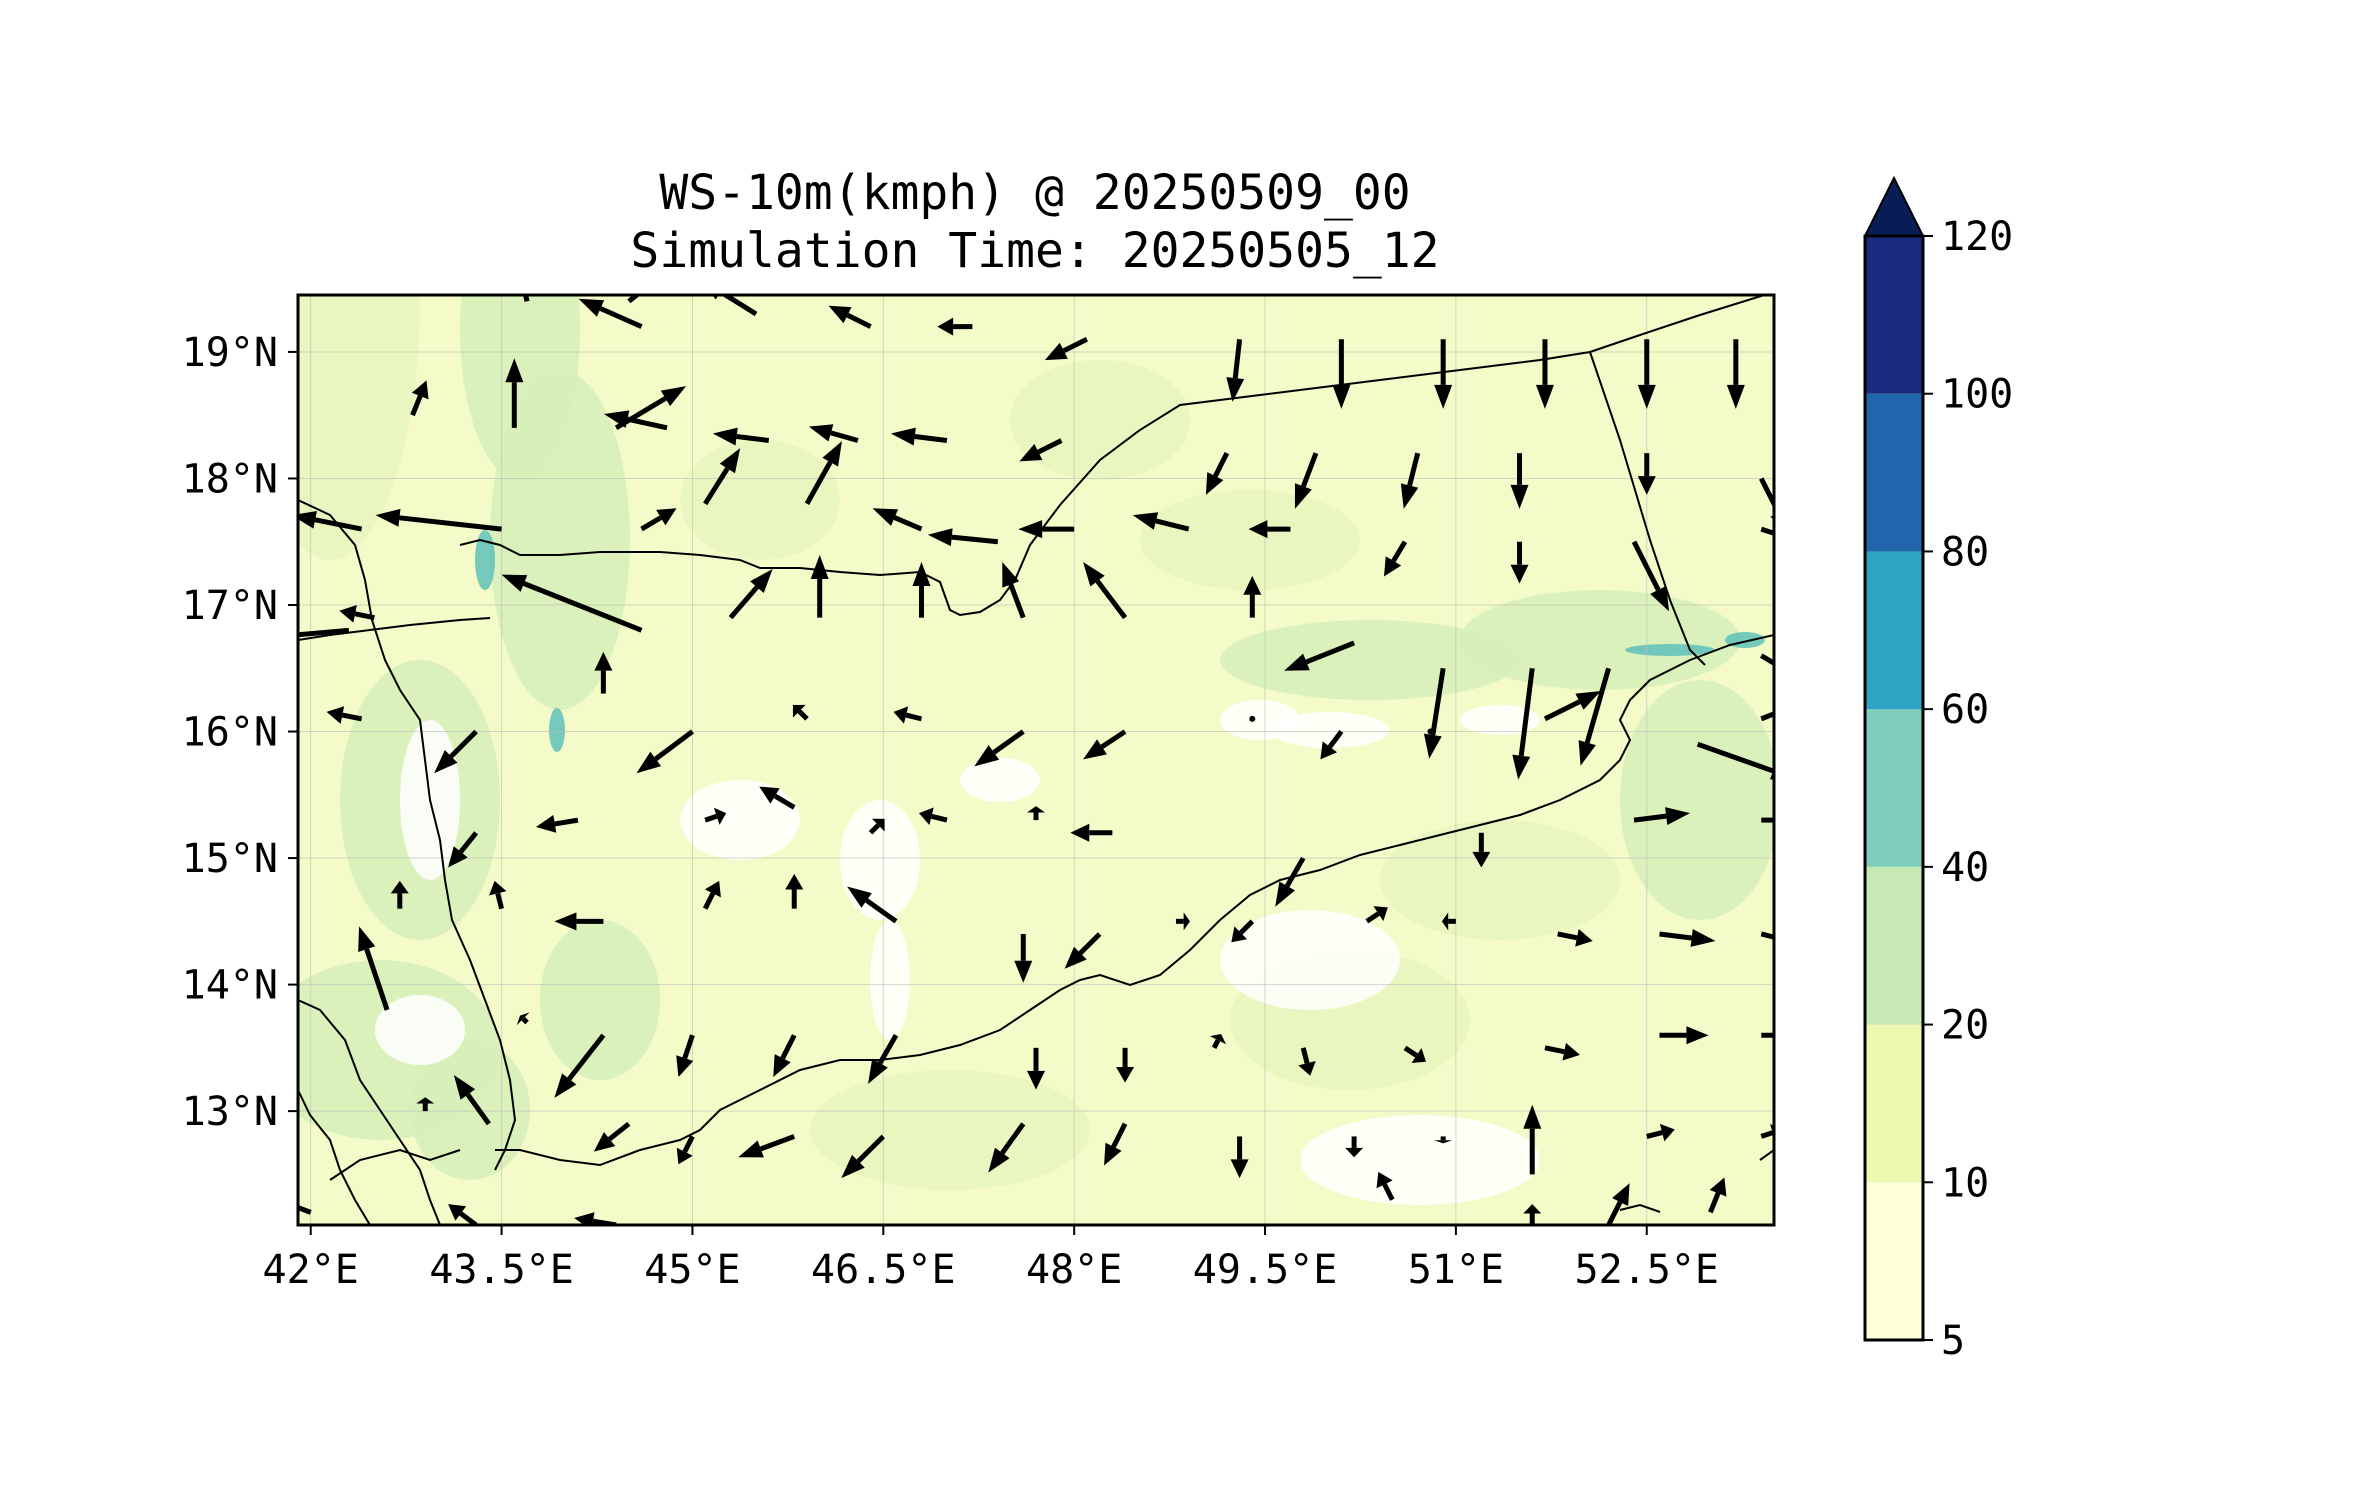  Describe the element at coordinates (1034, 193) in the screenshot. I see `map-title-line-1: WS-10m(kmph) @ 20250509_00` at that location.